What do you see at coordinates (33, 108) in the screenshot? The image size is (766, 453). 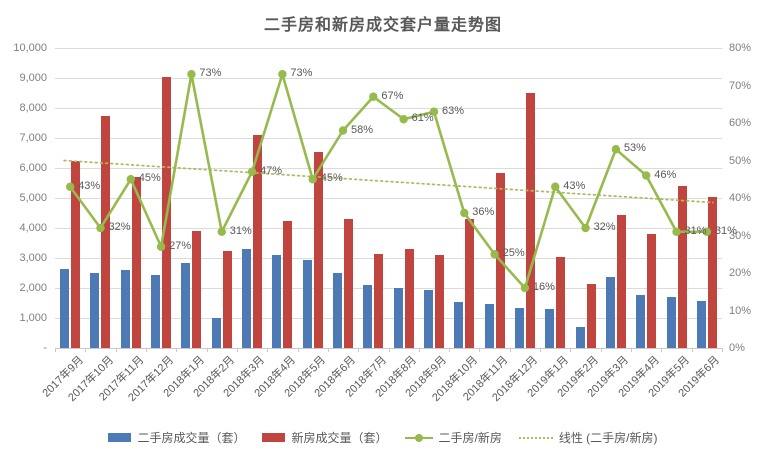 I see `y-axis-label-left: 8,000` at bounding box center [33, 108].